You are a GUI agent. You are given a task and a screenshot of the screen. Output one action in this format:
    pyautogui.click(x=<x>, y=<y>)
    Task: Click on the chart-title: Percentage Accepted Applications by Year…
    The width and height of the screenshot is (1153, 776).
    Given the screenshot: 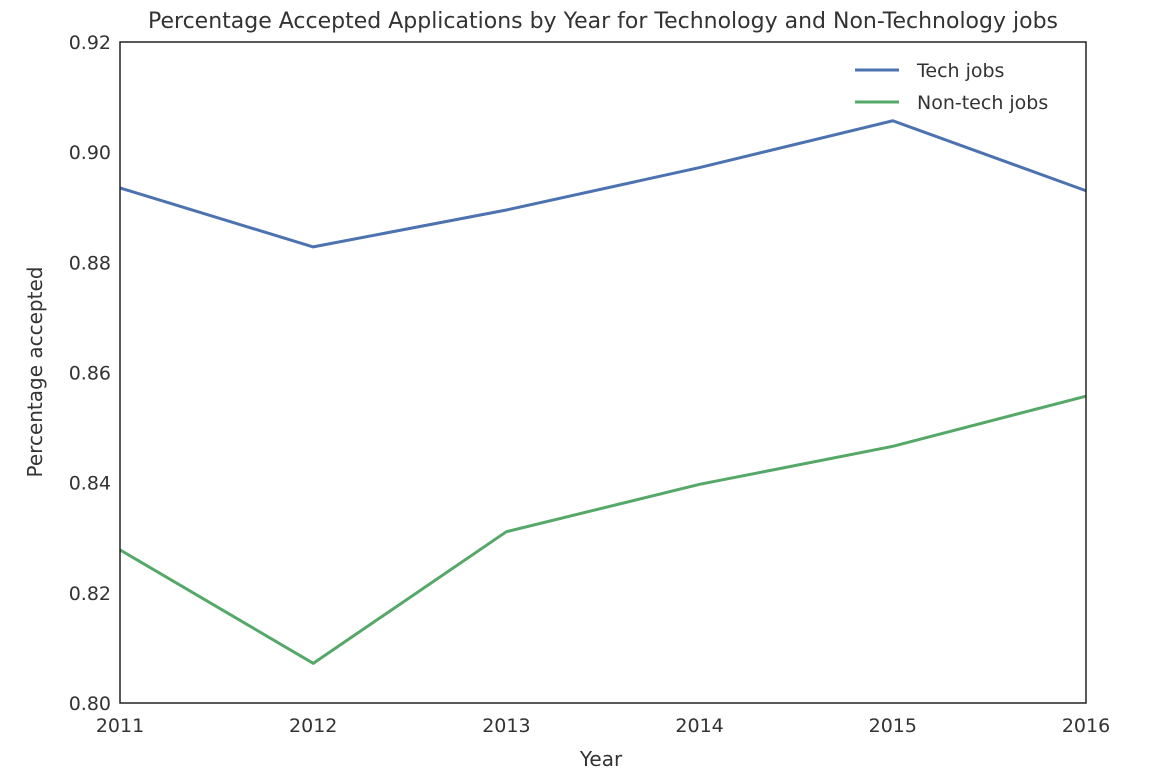 What is the action you would take?
    pyautogui.click(x=603, y=21)
    